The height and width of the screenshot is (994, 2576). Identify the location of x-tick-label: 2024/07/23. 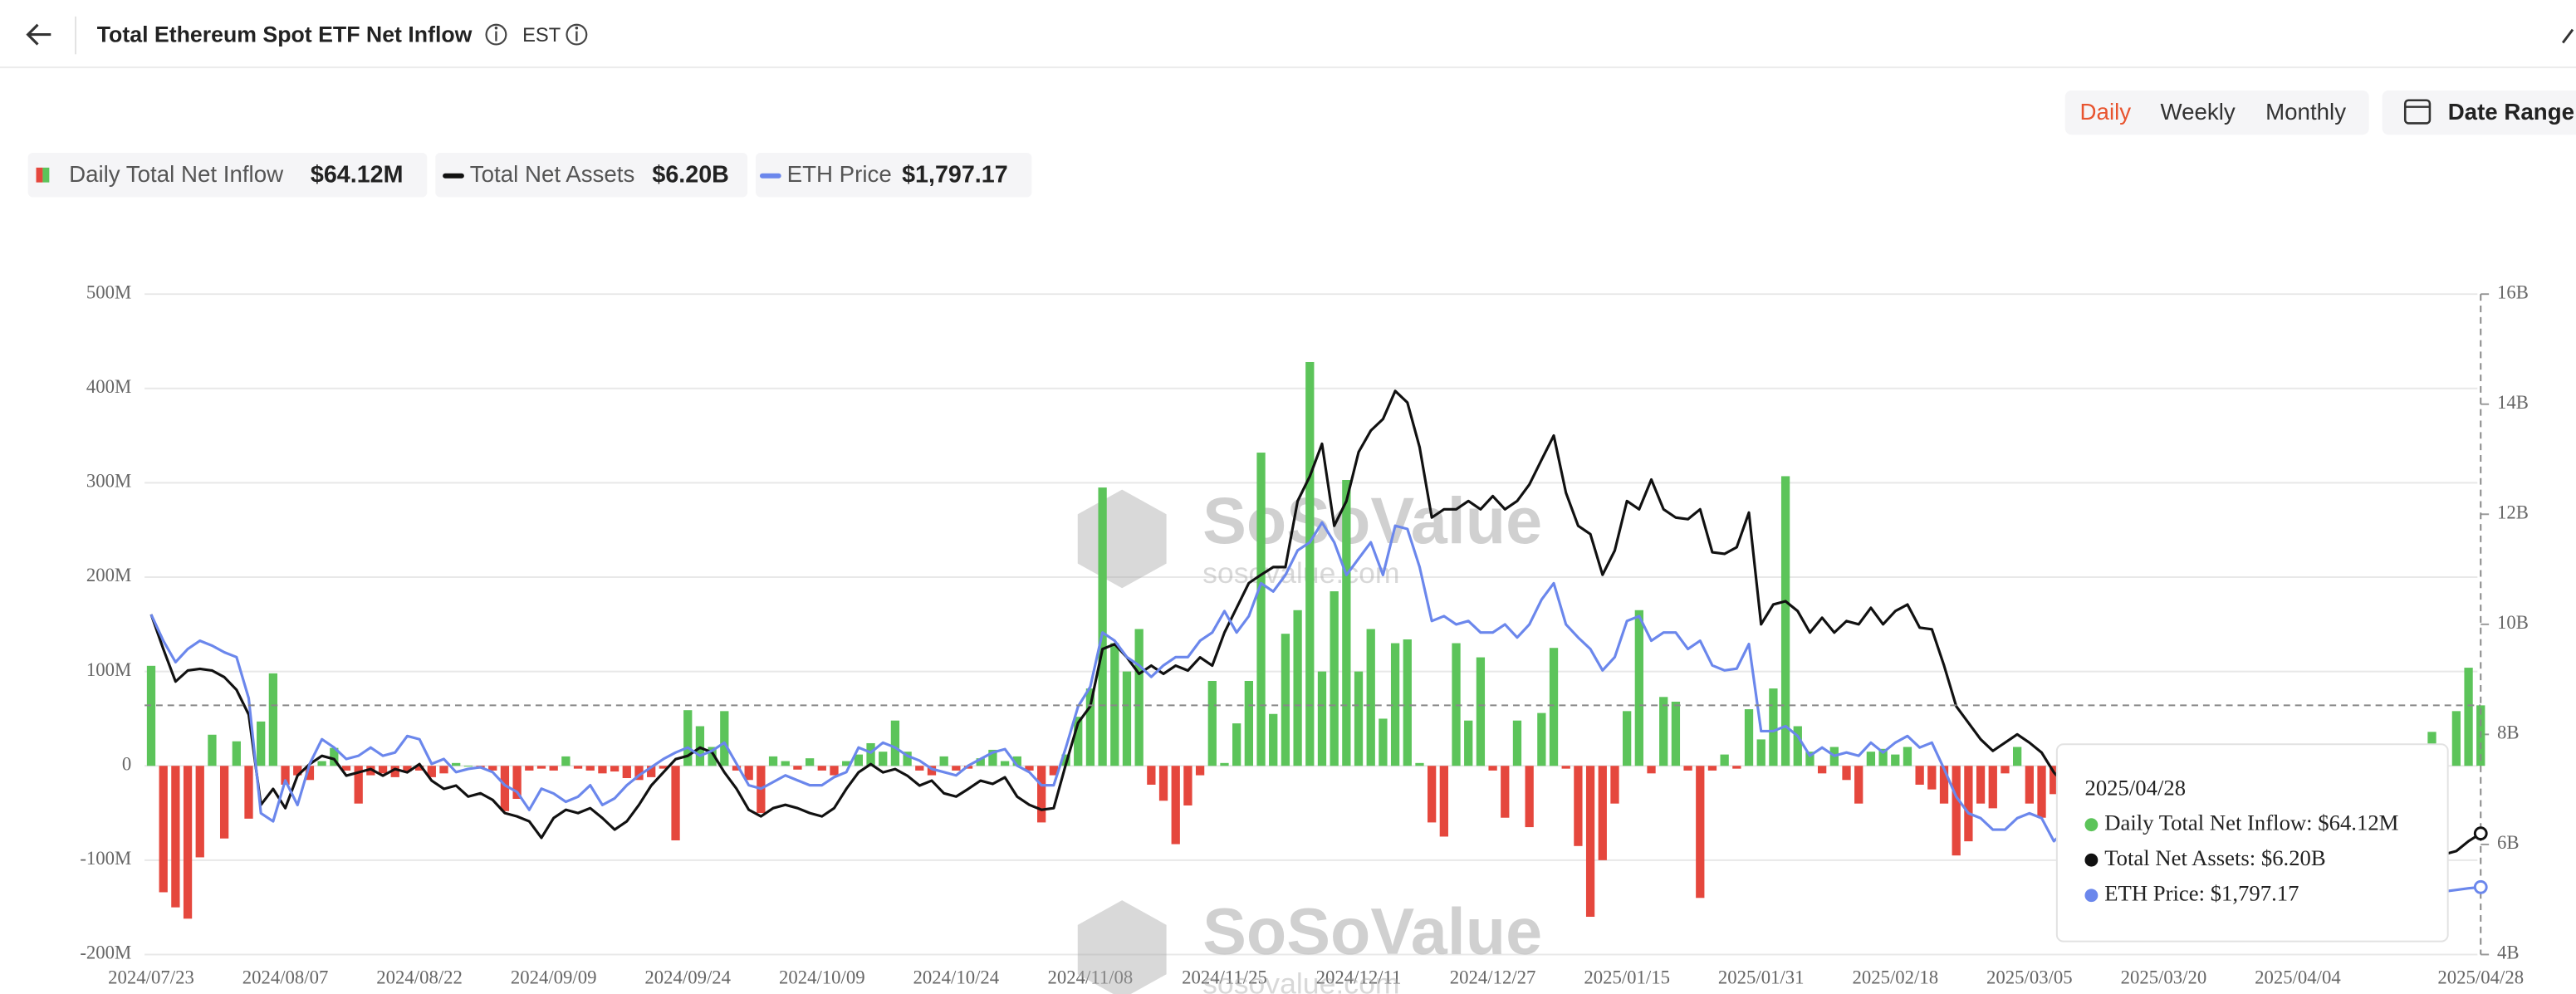
(151, 977).